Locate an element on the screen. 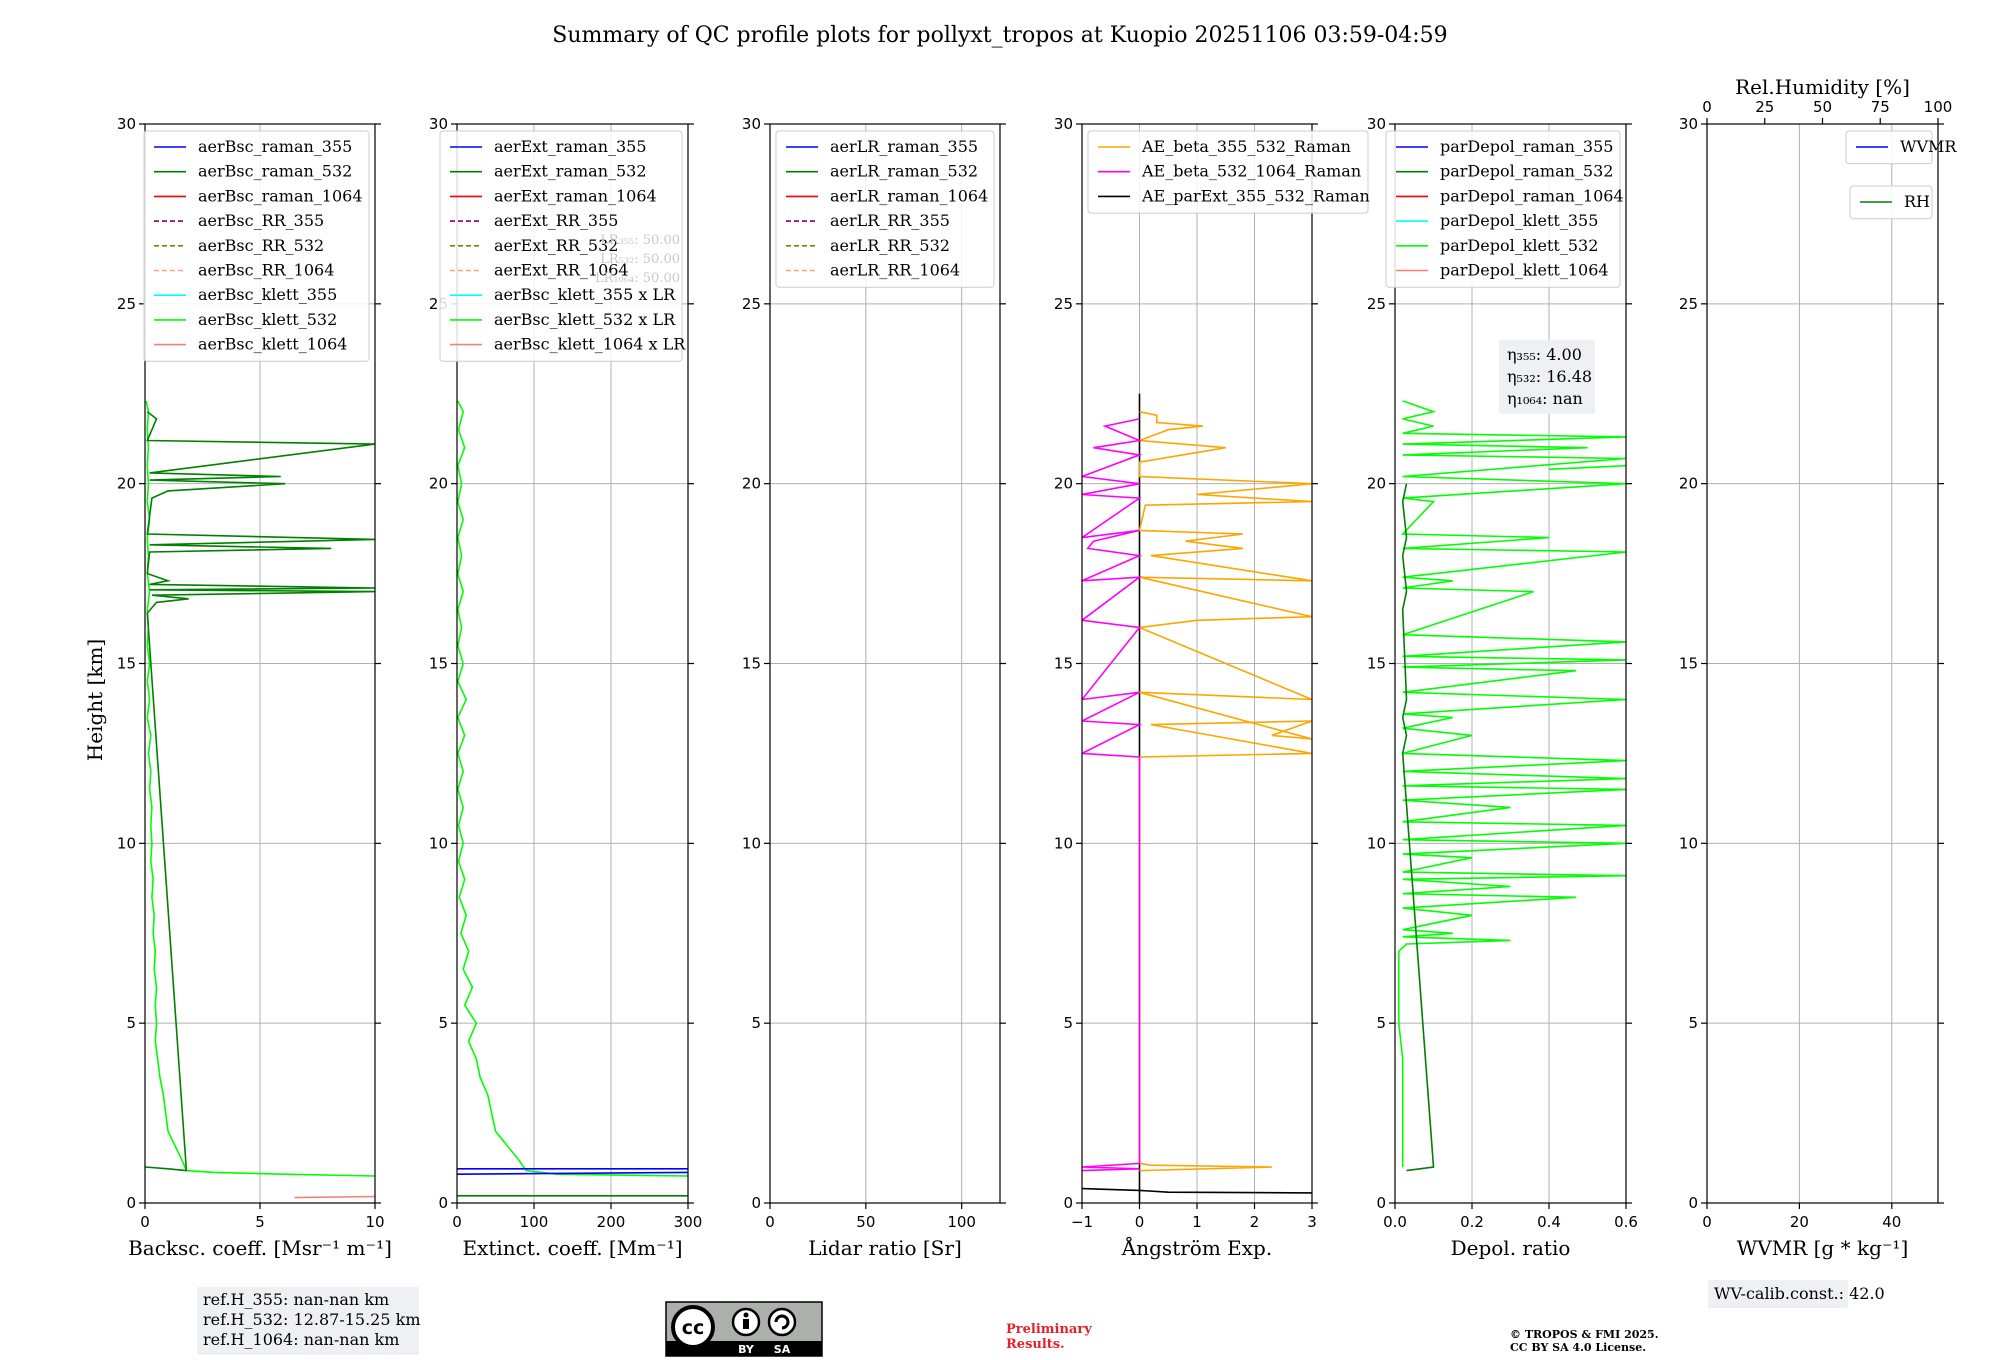 This screenshot has height=1360, width=2000. x-axis-label: Ångström Exp. is located at coordinates (1196, 1247).